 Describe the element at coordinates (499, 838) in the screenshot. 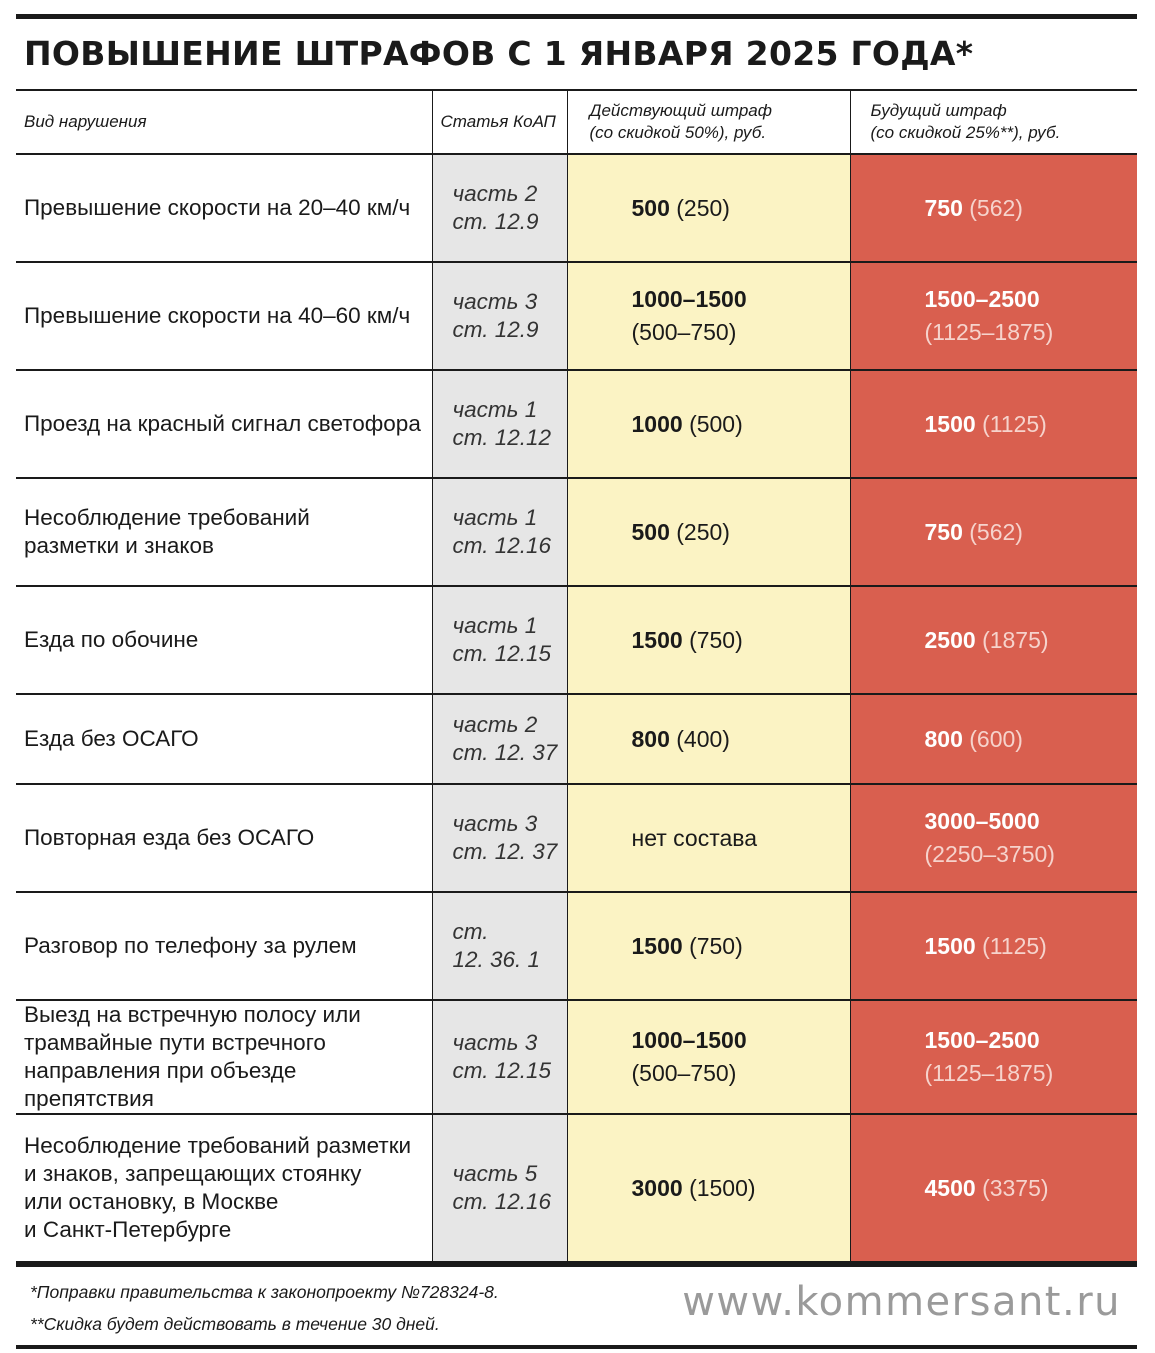

I see `article-cell: часть 3 ст. 12. 37` at that location.